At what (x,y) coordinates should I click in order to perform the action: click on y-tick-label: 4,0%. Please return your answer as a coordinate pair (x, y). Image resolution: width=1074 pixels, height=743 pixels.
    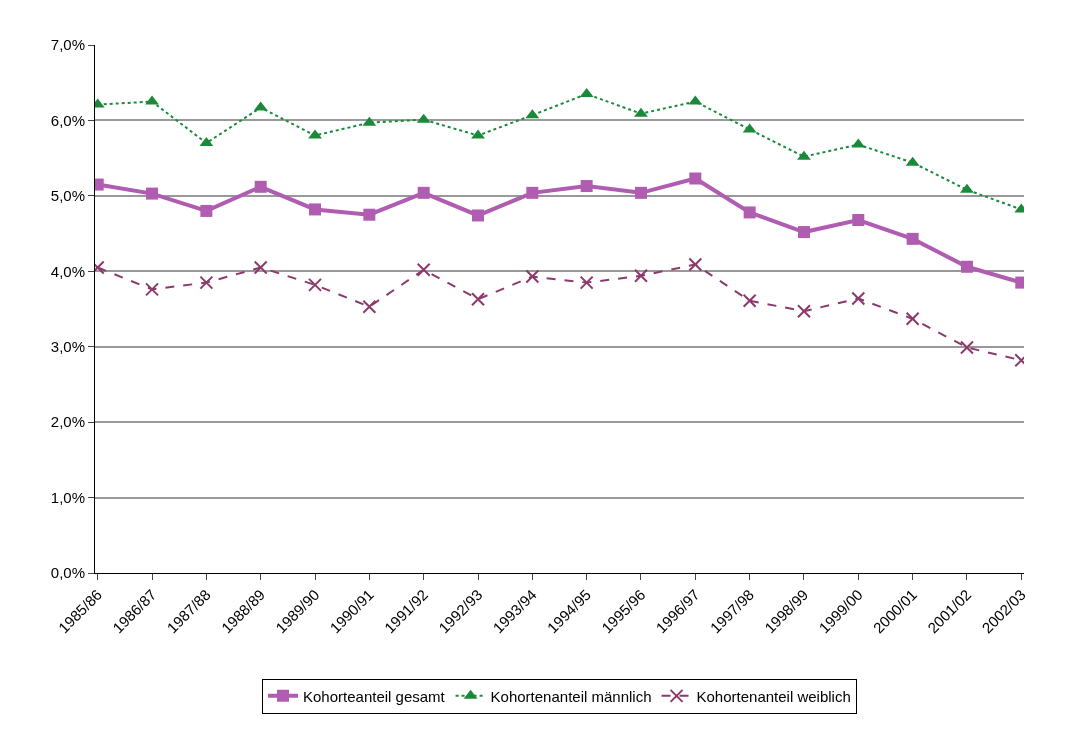
    Looking at the image, I should click on (67, 271).